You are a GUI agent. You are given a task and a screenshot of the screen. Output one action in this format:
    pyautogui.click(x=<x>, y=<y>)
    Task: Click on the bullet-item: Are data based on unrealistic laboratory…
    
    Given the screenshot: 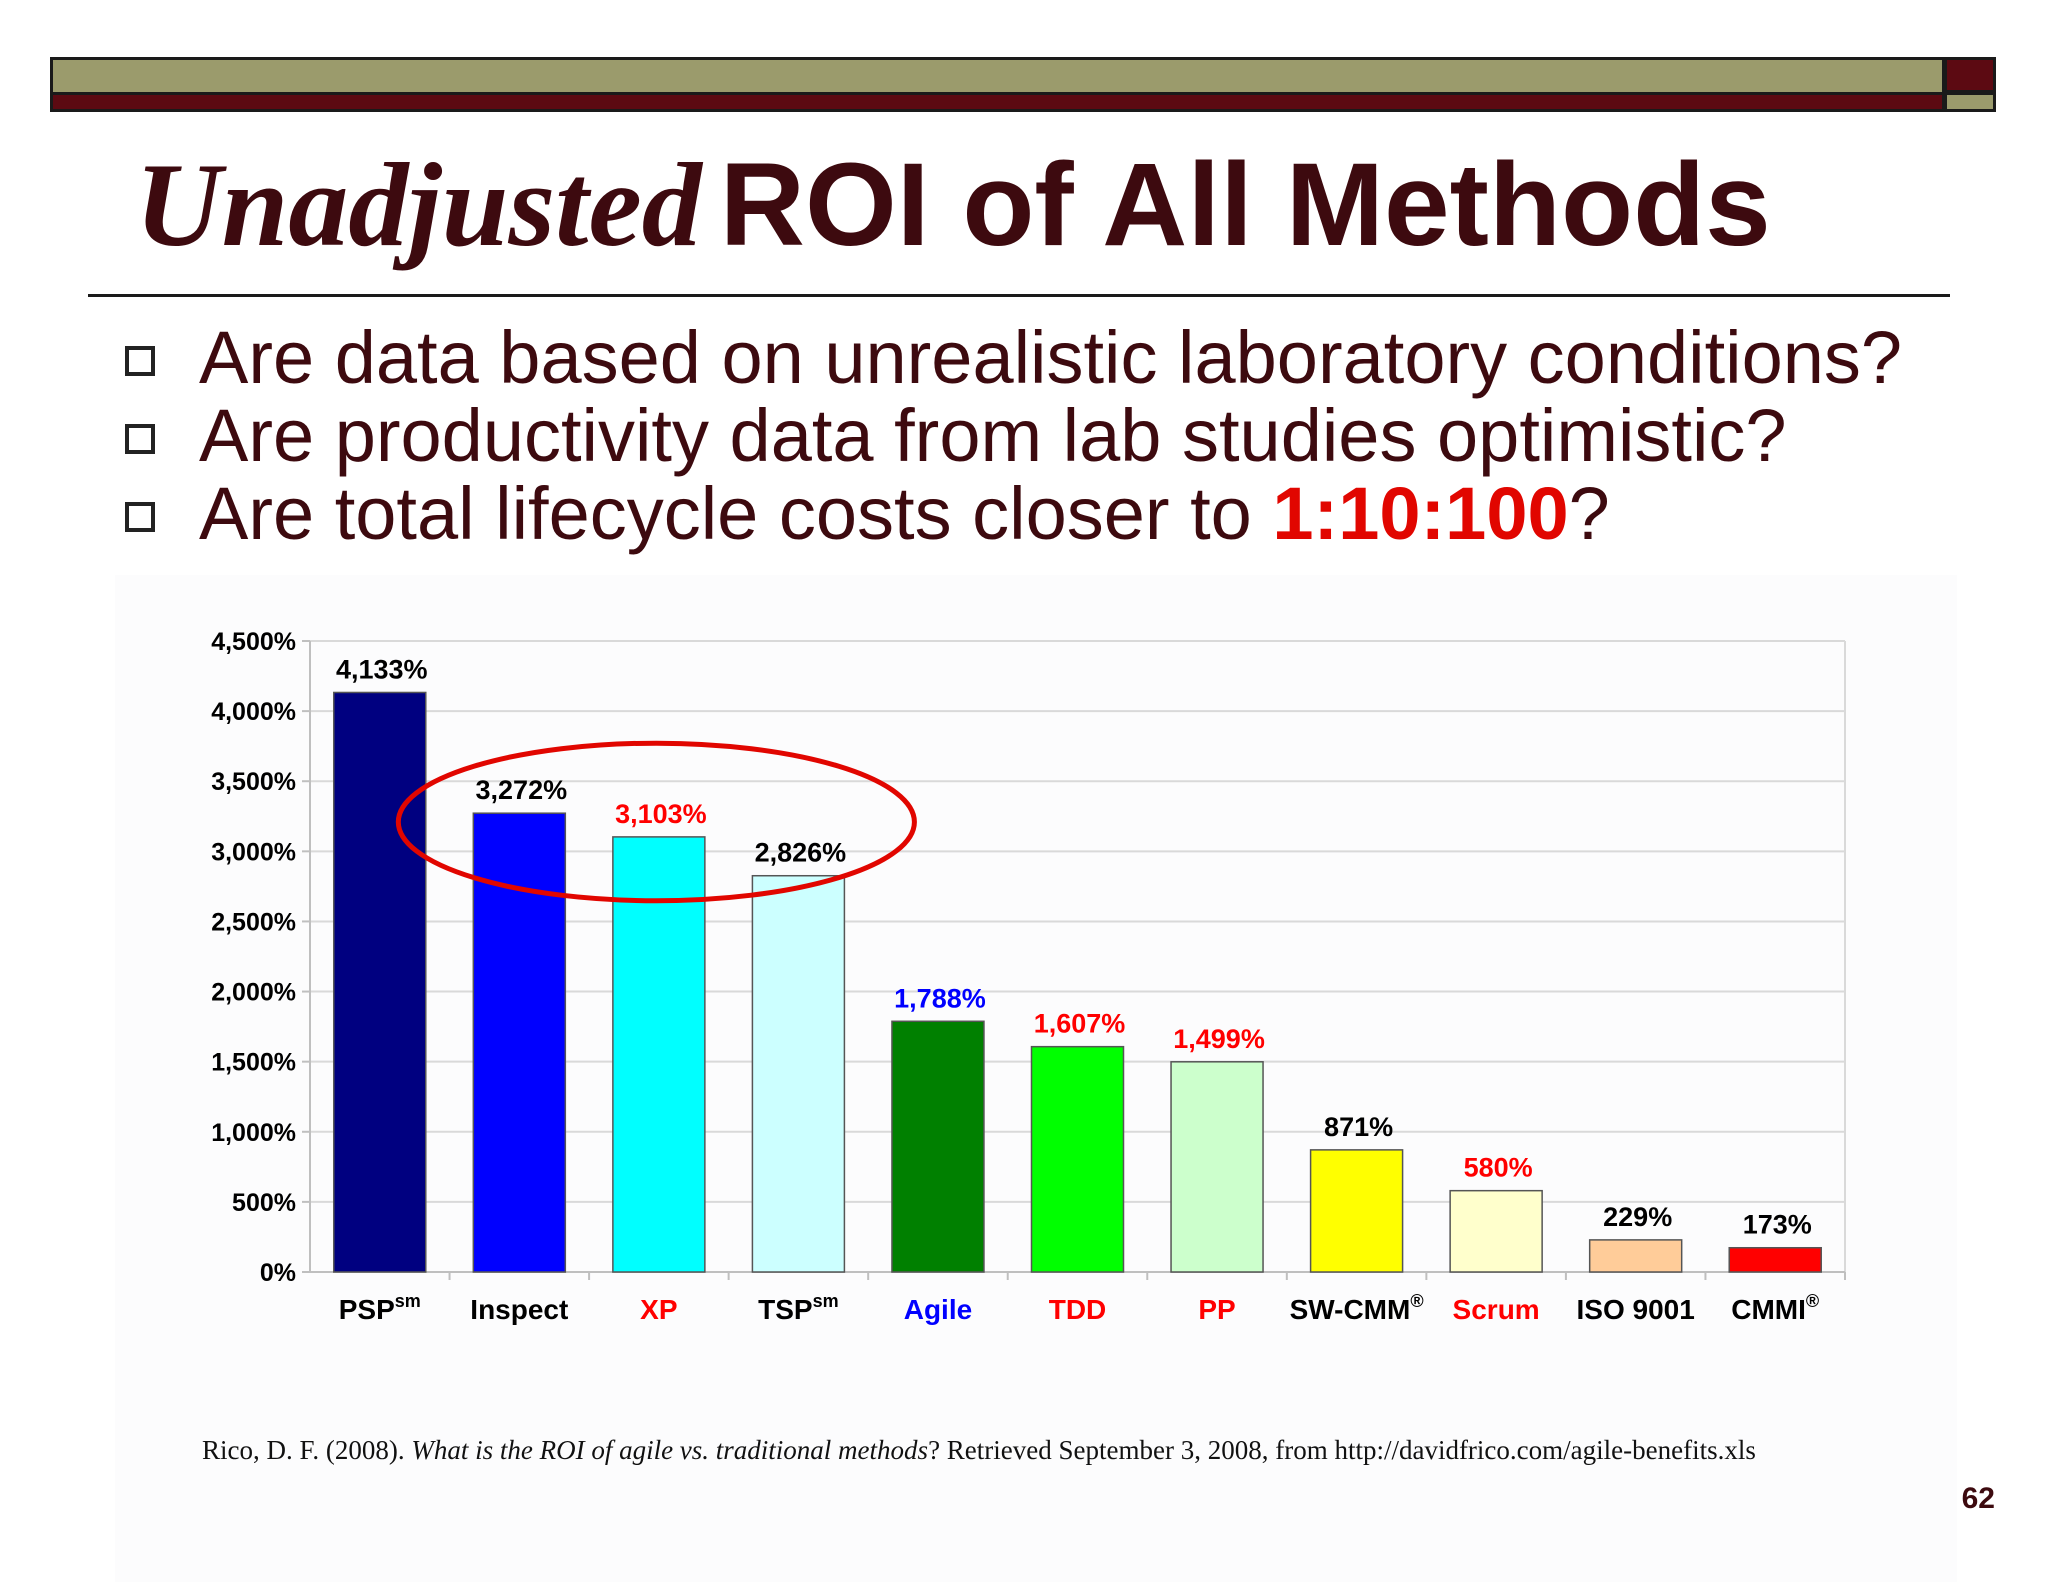 What is the action you would take?
    pyautogui.click(x=1013, y=357)
    